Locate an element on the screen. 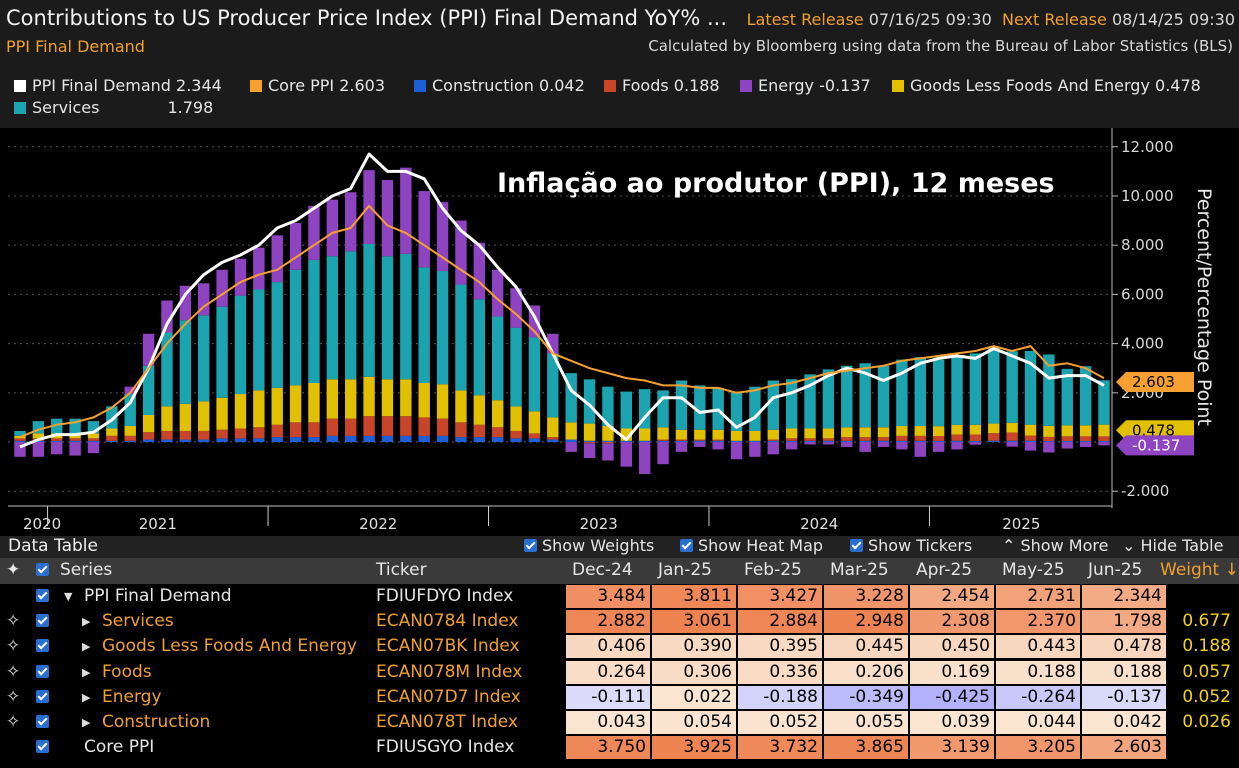  series-name: Services is located at coordinates (138, 621).